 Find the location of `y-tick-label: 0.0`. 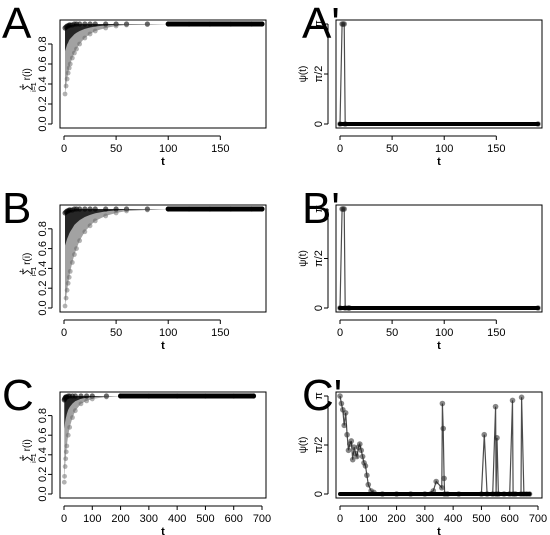

y-tick-label: 0.0 is located at coordinates (43, 307).